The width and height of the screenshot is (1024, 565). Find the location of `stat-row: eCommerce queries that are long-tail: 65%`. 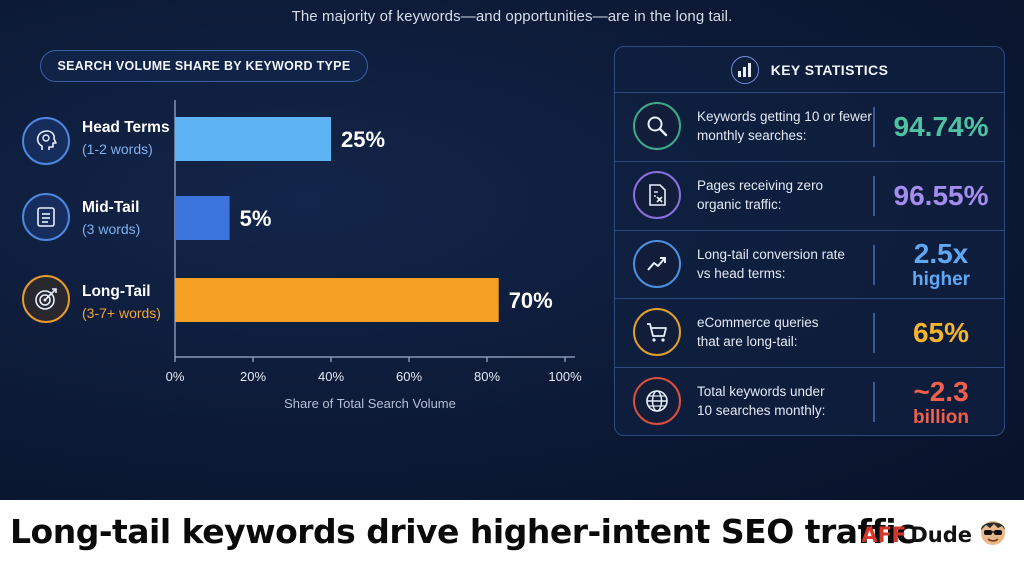

stat-row: eCommerce queries that are long-tail: 65% is located at coordinates (809, 334).